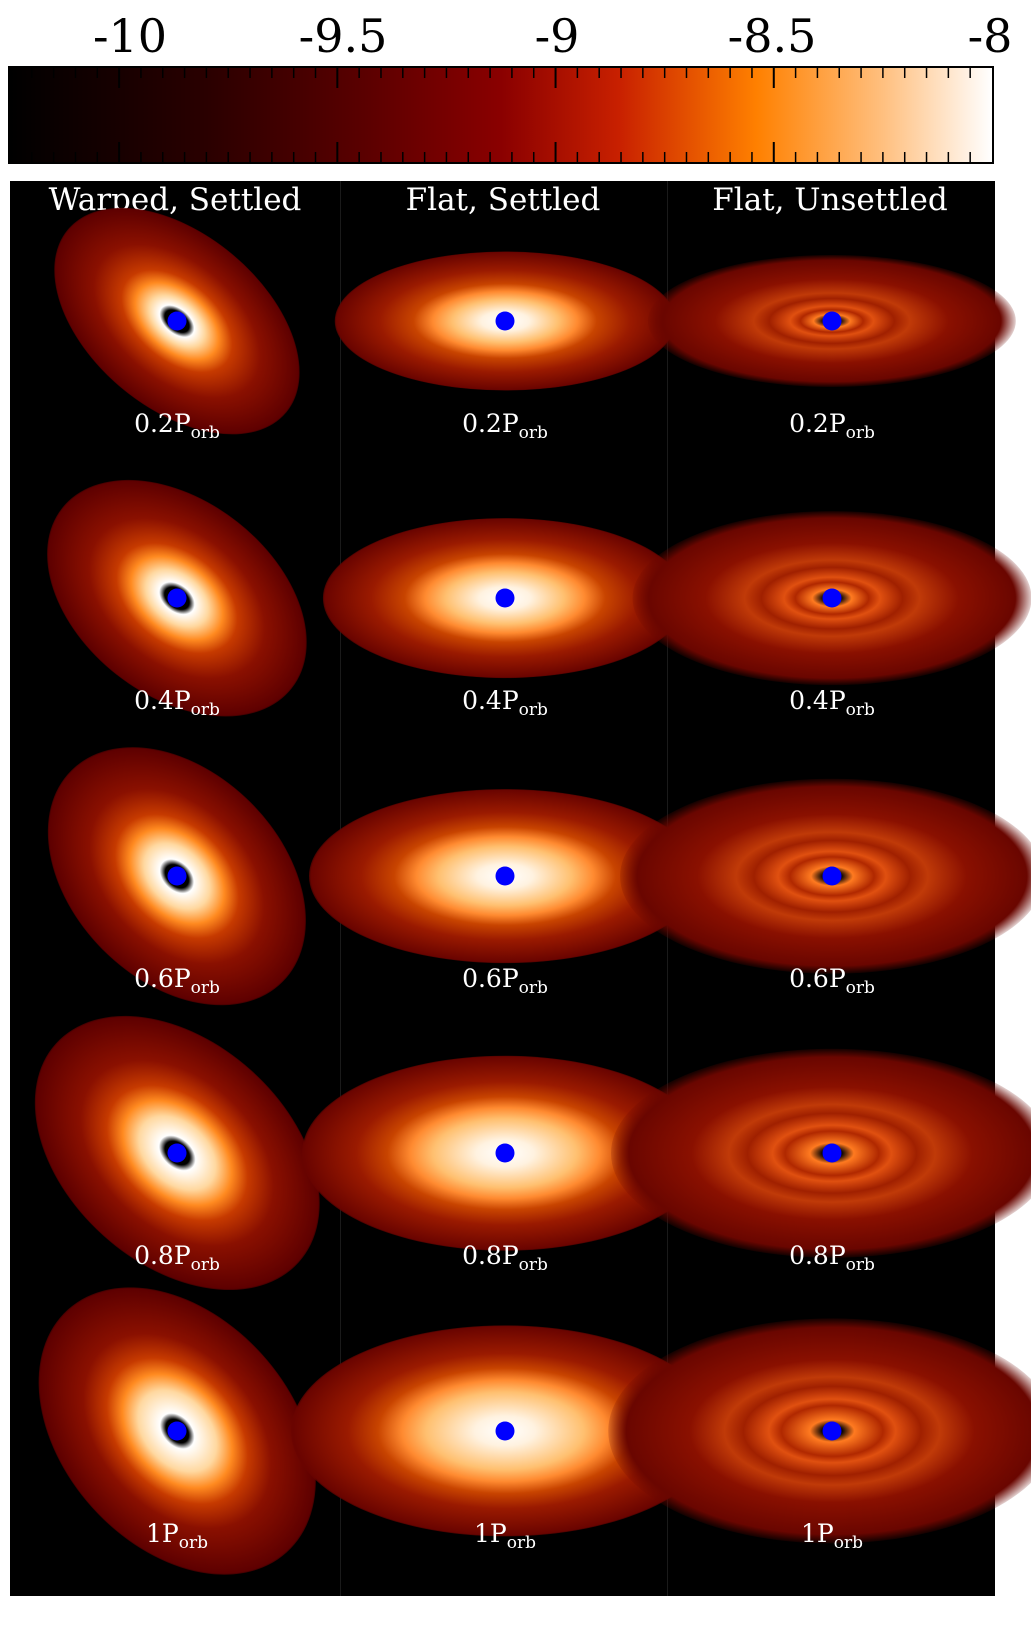 Image resolution: width=1031 pixels, height=1629 pixels. What do you see at coordinates (343, 36) in the screenshot?
I see `colorbar-tick-label: -9.5` at bounding box center [343, 36].